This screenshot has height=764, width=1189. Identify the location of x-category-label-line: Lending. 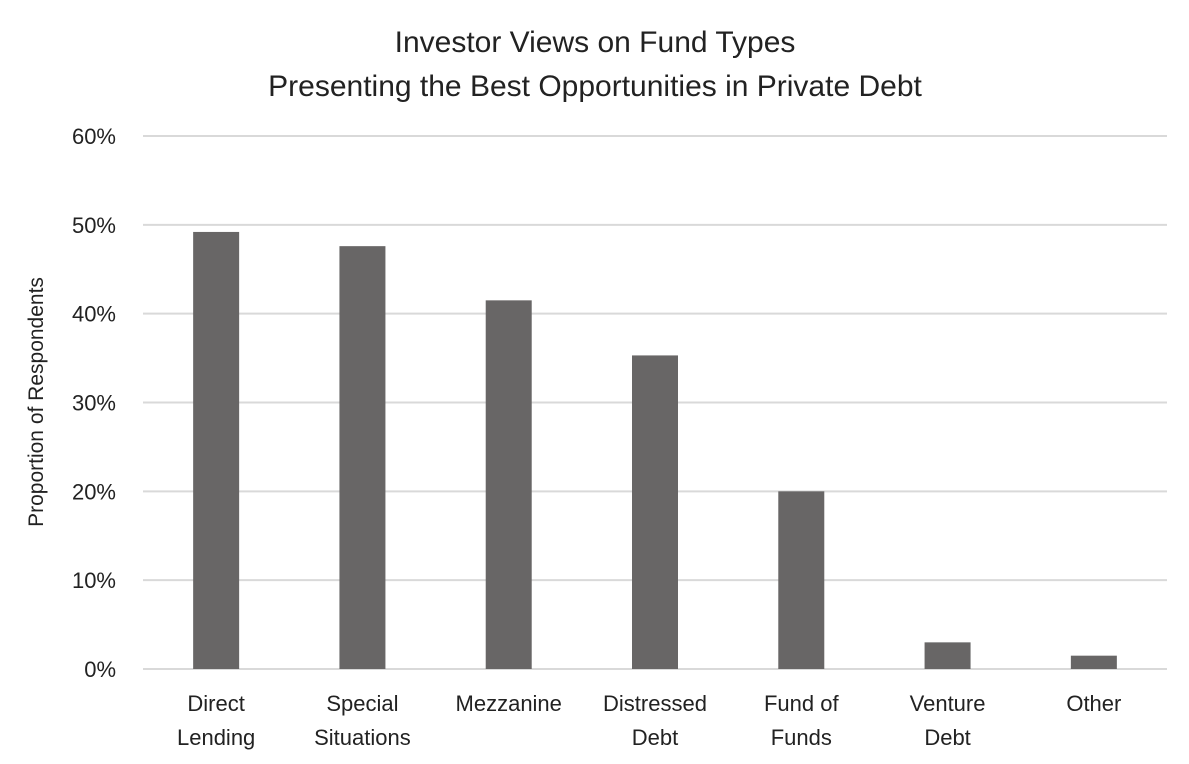
(216, 737).